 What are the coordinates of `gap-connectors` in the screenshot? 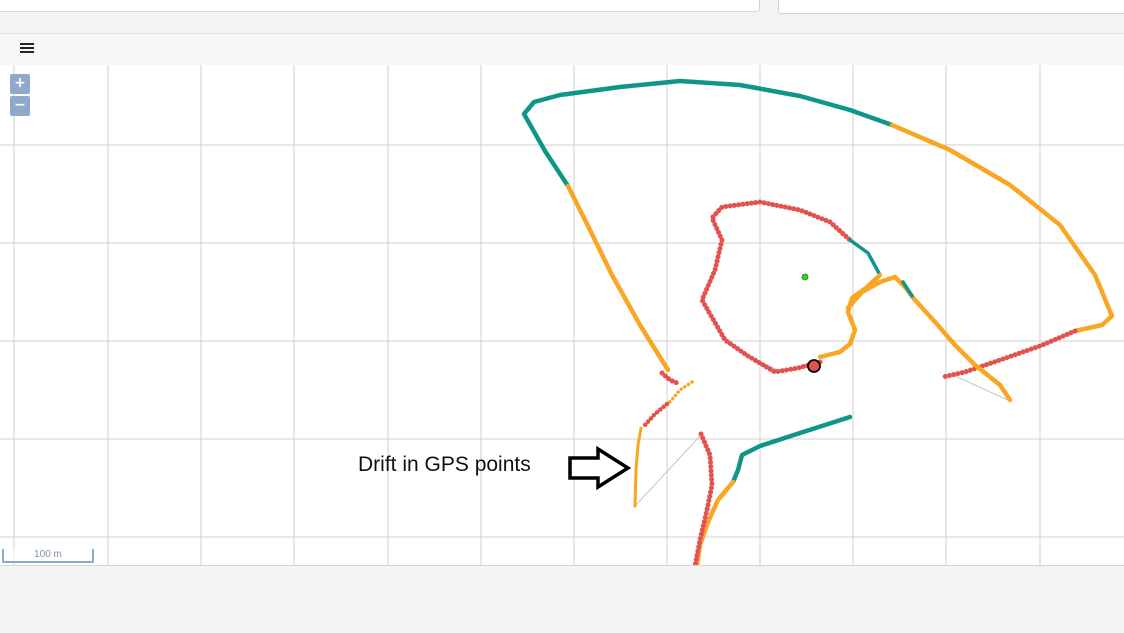 It's located at (823, 430).